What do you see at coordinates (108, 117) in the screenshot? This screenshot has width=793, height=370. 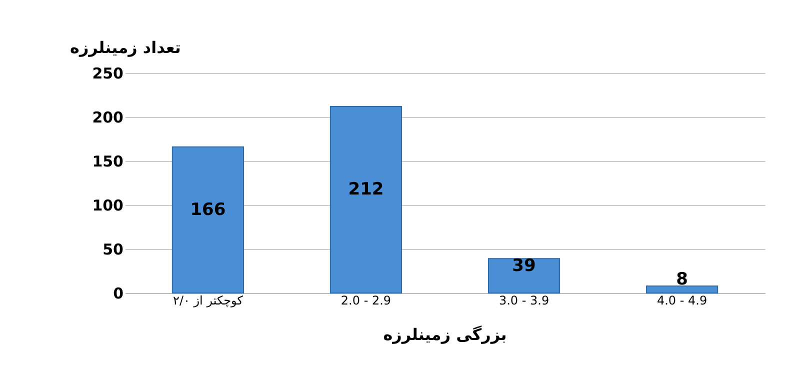 I see `y-tick-label: 200` at bounding box center [108, 117].